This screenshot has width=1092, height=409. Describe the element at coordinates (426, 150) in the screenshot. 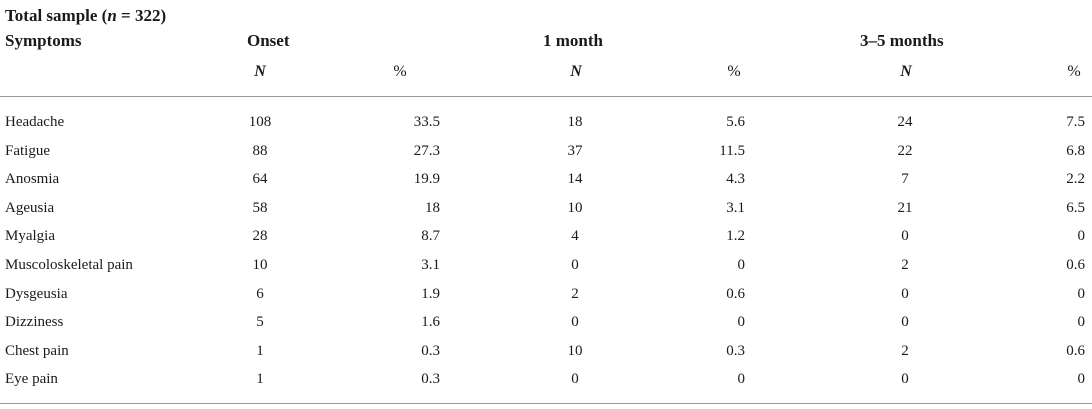

I see `cell-onset-pct: 27.3` at that location.